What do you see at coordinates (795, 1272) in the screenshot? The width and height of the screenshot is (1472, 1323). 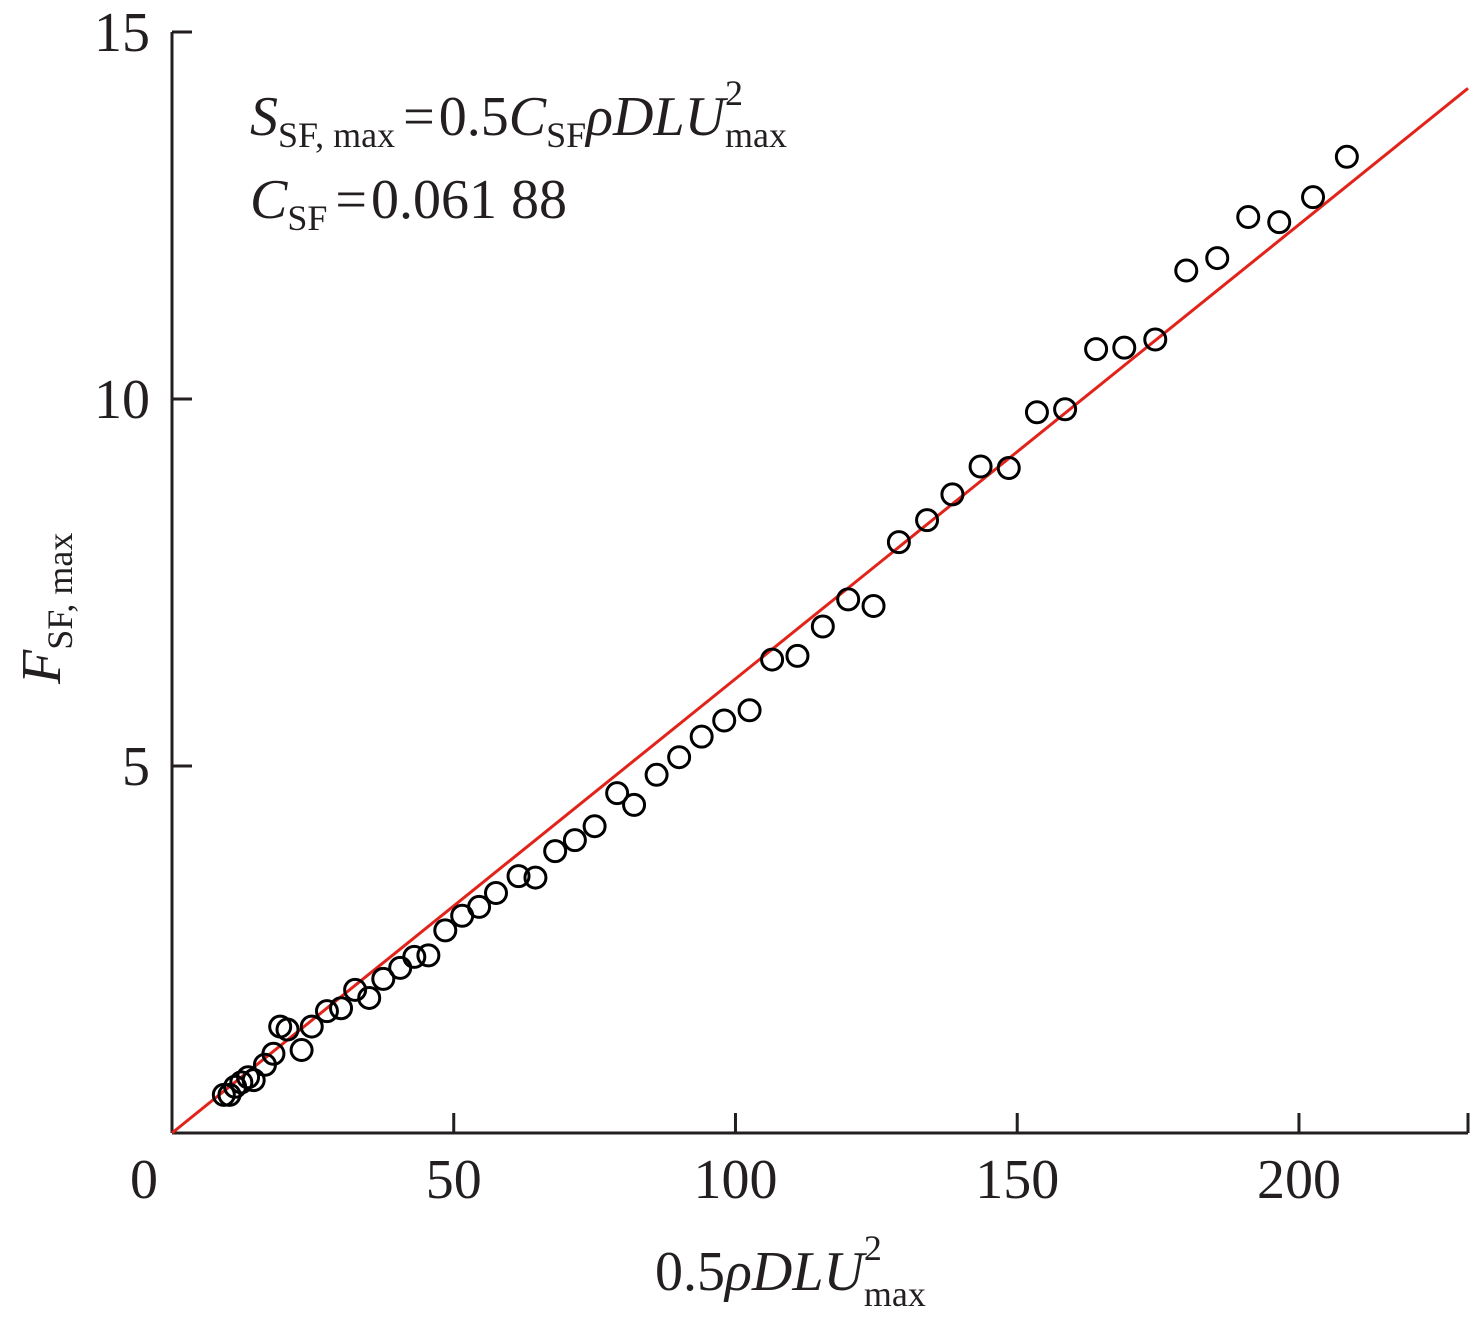 I see `x-axis-title-symbols: ρDLU` at bounding box center [795, 1272].